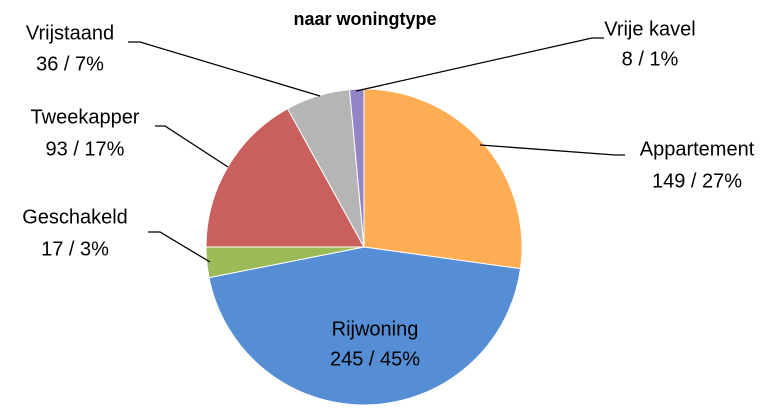 Image resolution: width=775 pixels, height=410 pixels. Describe the element at coordinates (364, 19) in the screenshot. I see `chart-title: naar woningtype` at that location.